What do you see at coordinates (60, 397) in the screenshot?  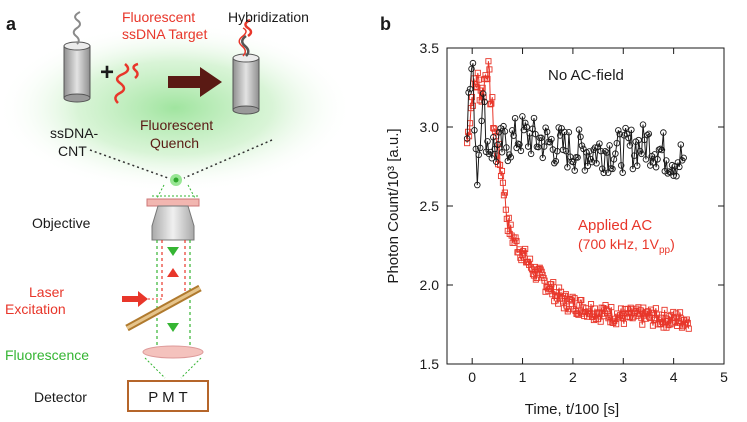 I see `detector-label: Detector` at bounding box center [60, 397].